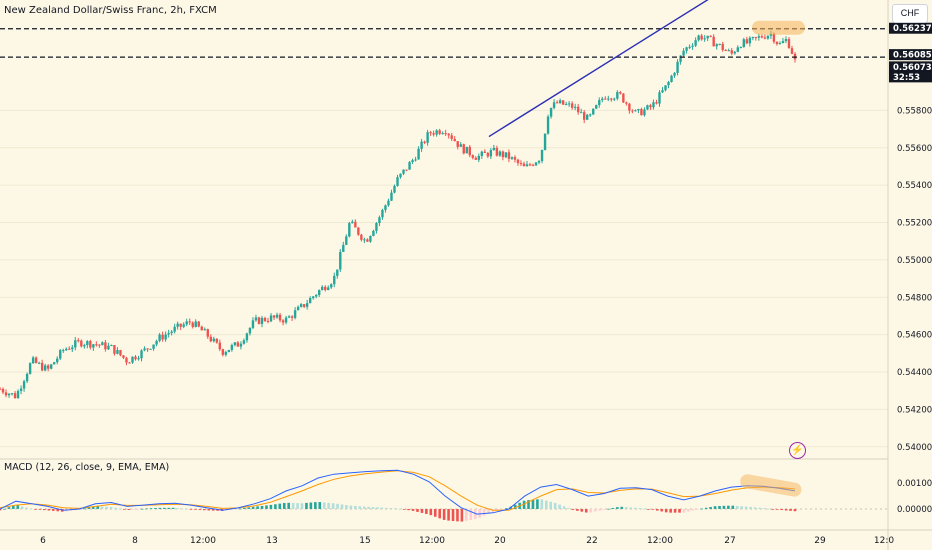  I want to click on currency-button: CHF, so click(910, 13).